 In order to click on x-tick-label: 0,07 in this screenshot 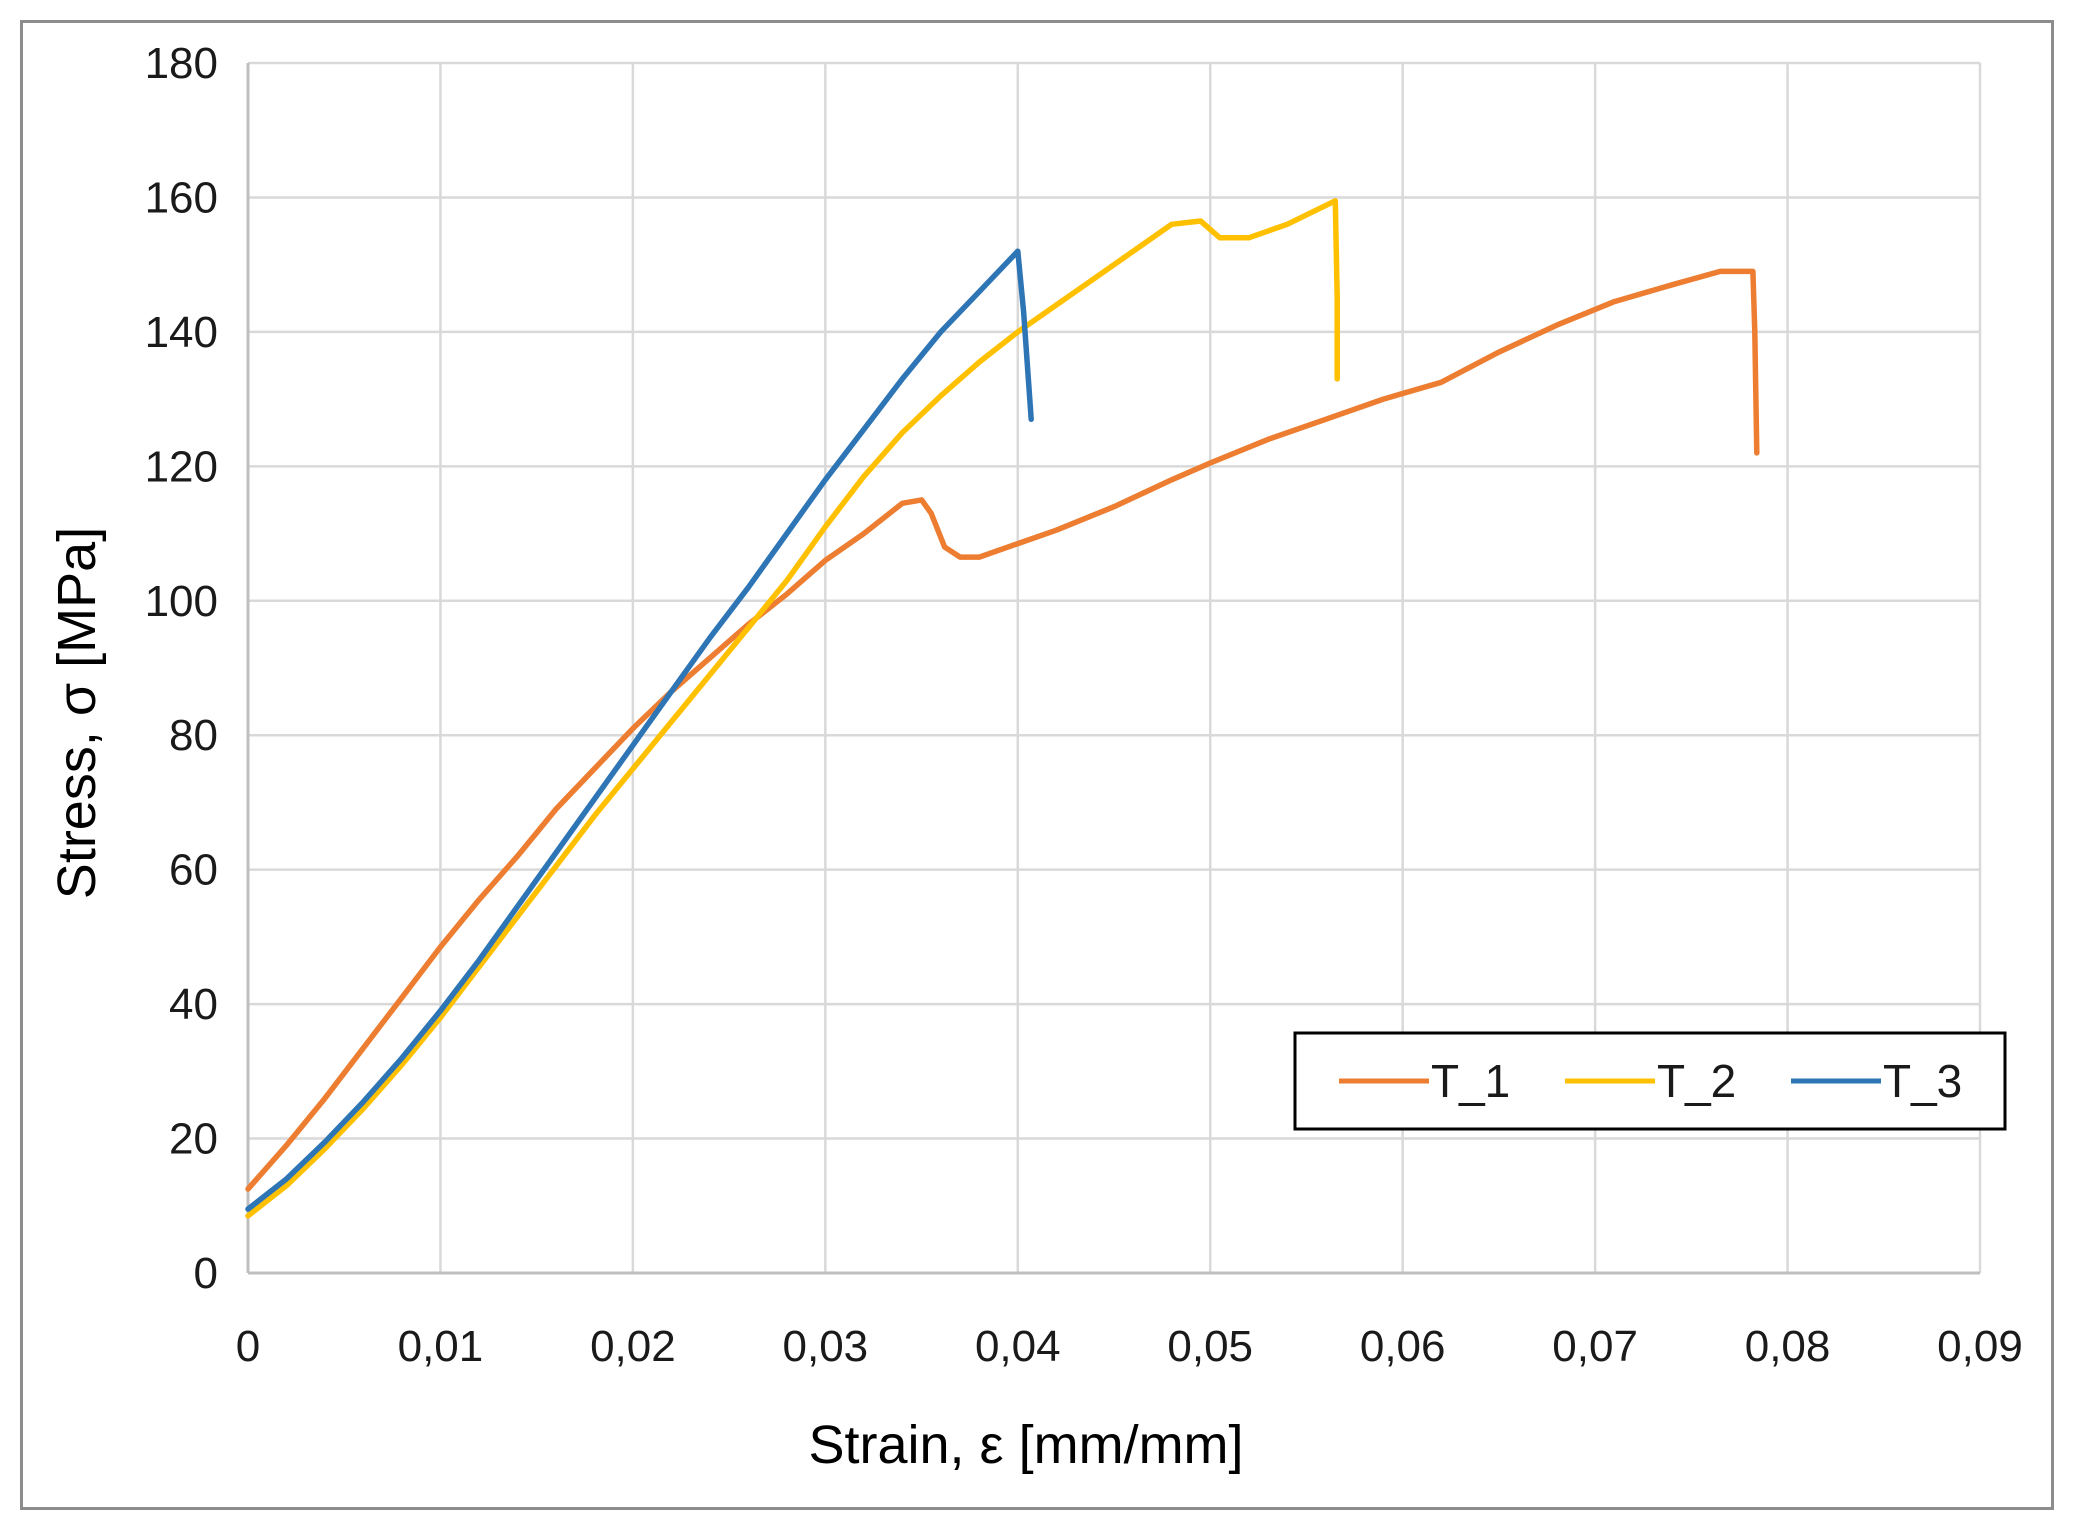, I will do `click(1595, 1346)`.